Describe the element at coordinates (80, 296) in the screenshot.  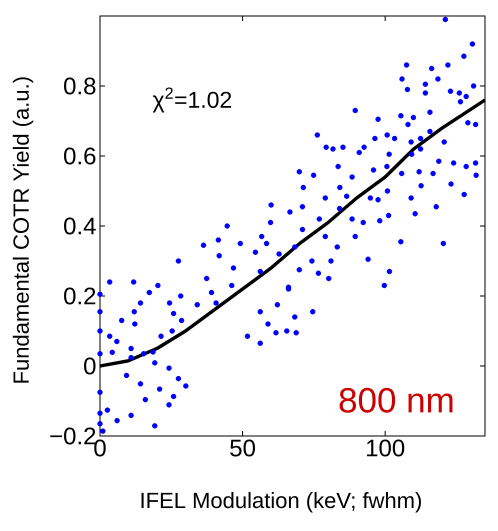
I see `y-tick-label: 0.2` at that location.